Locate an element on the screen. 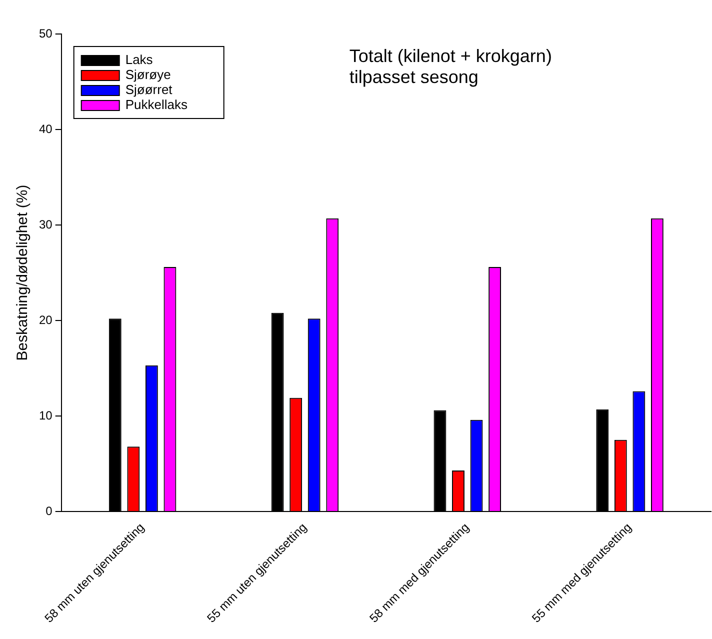 This screenshot has width=712, height=639. legend-label: Sjørøye is located at coordinates (148, 74).